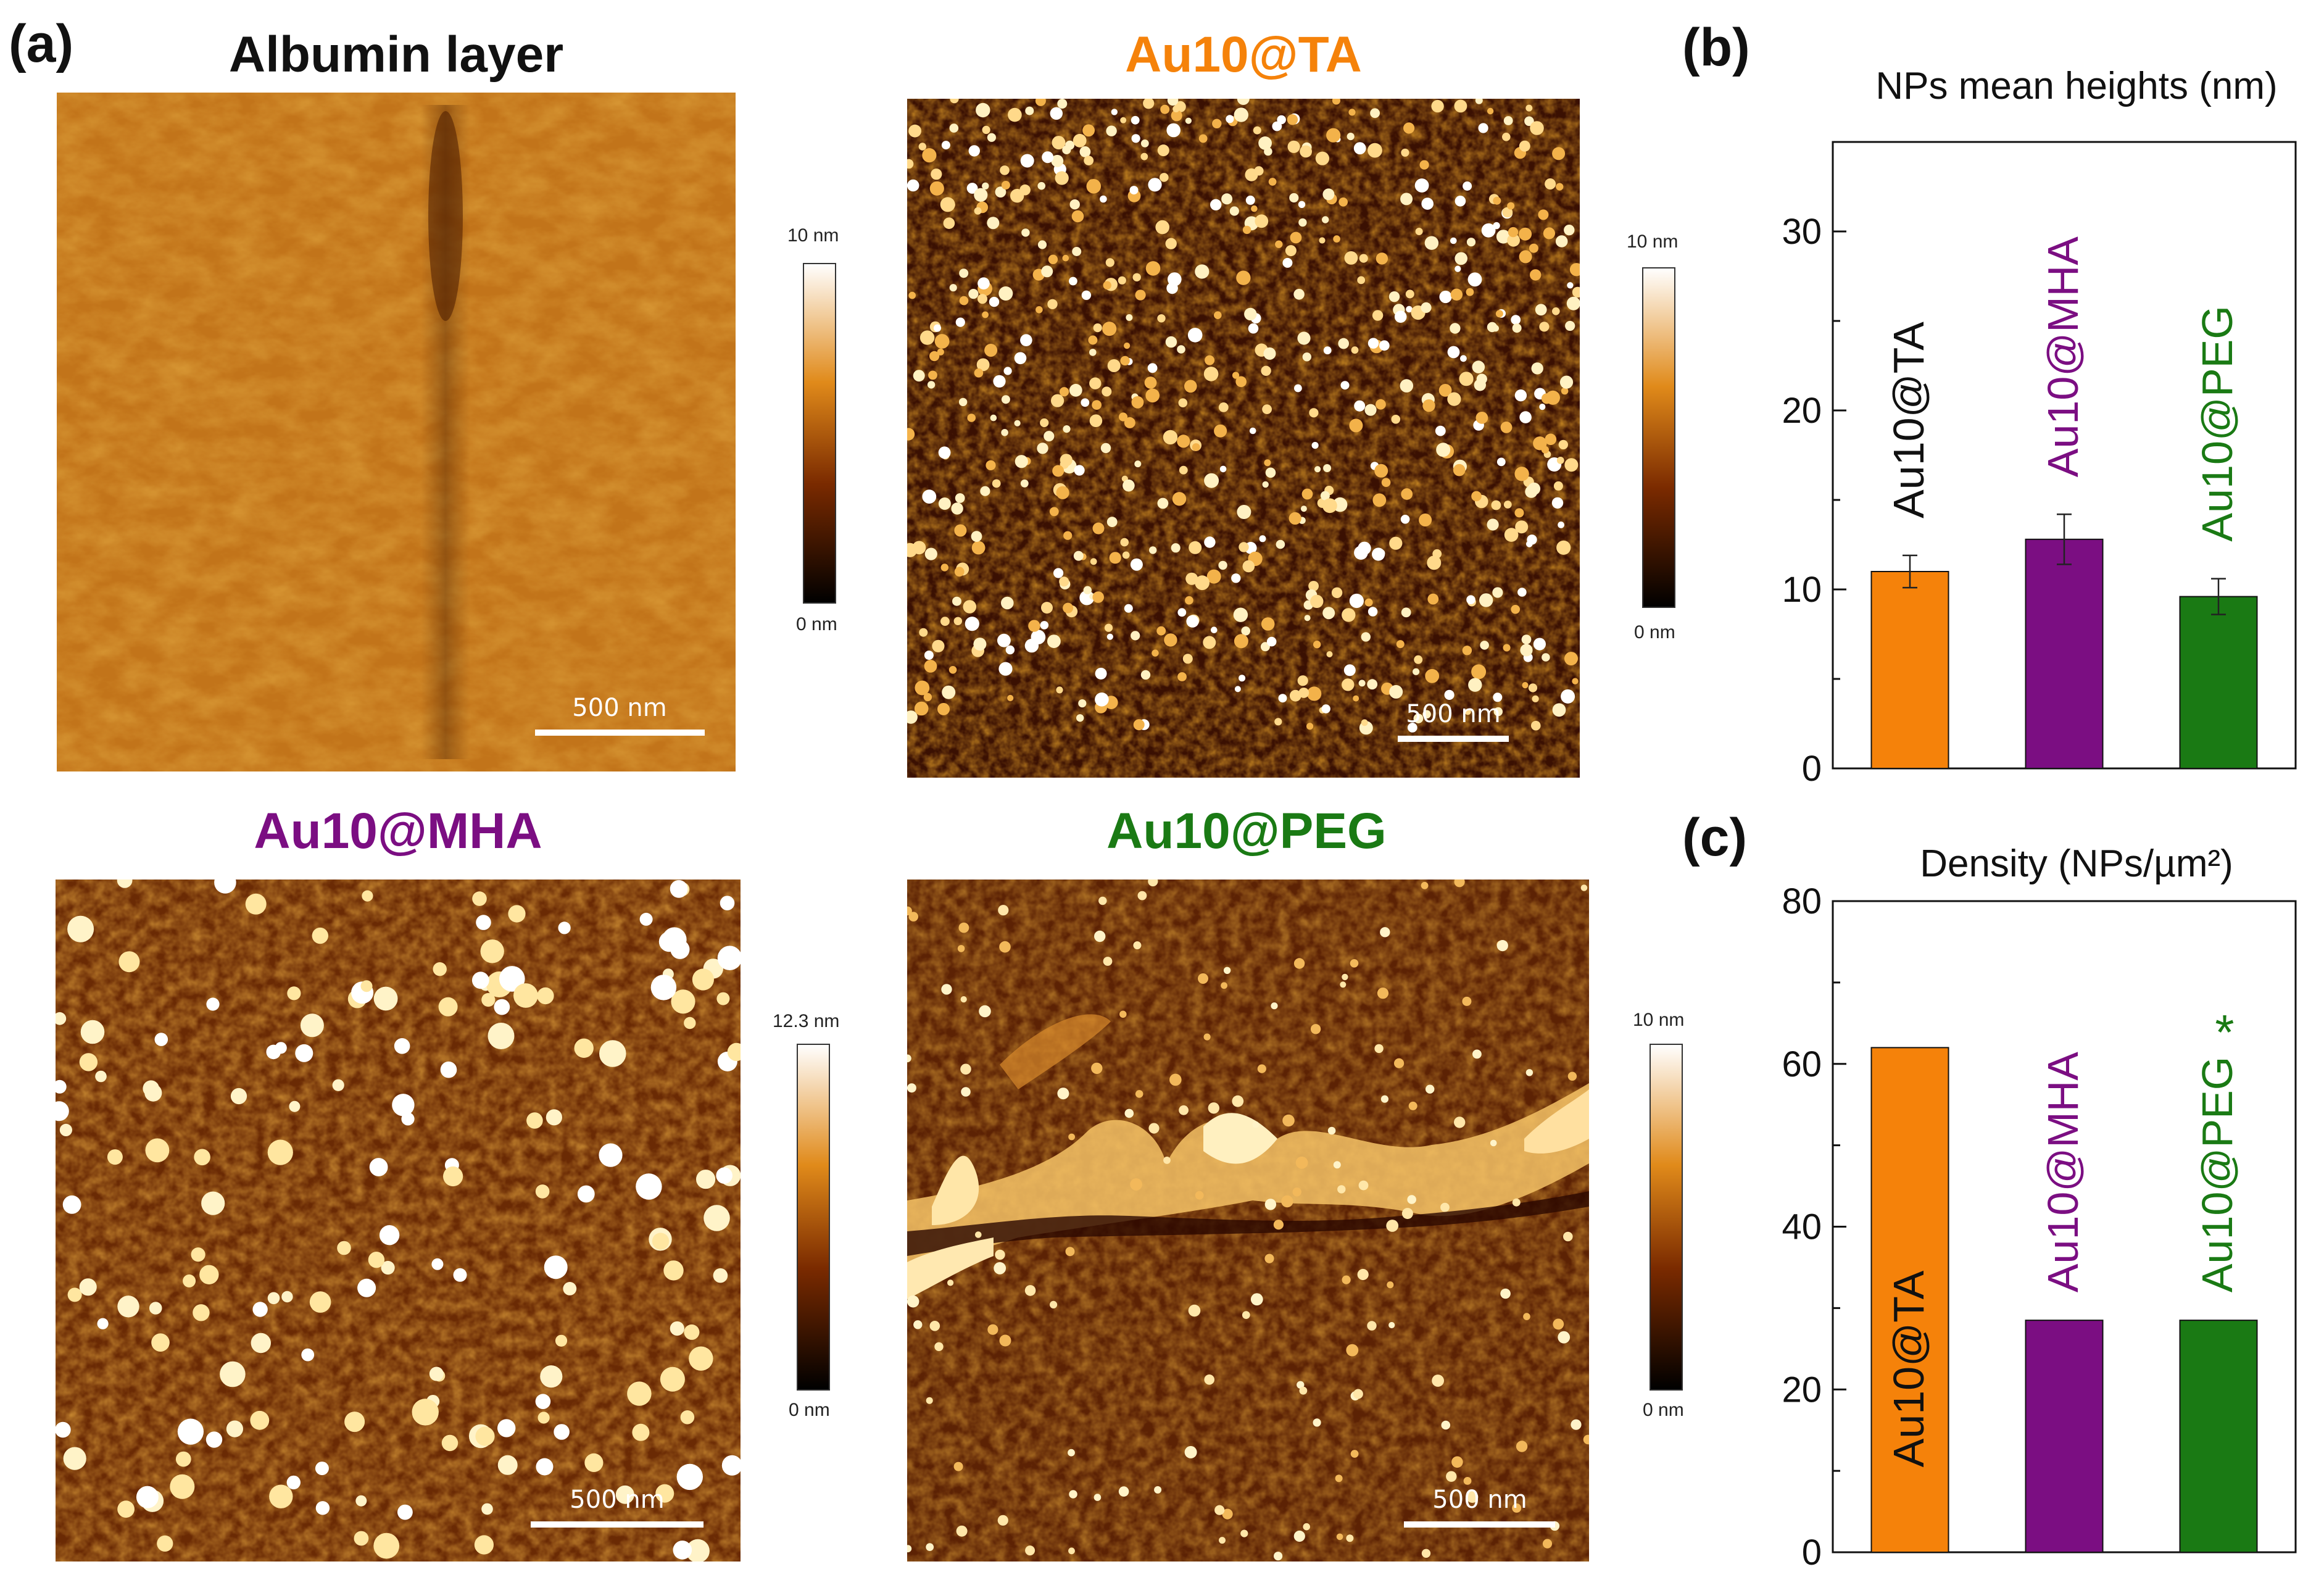 The height and width of the screenshot is (1572, 2324). I want to click on scale-bar-label-peg: 500 nm, so click(1479, 1500).